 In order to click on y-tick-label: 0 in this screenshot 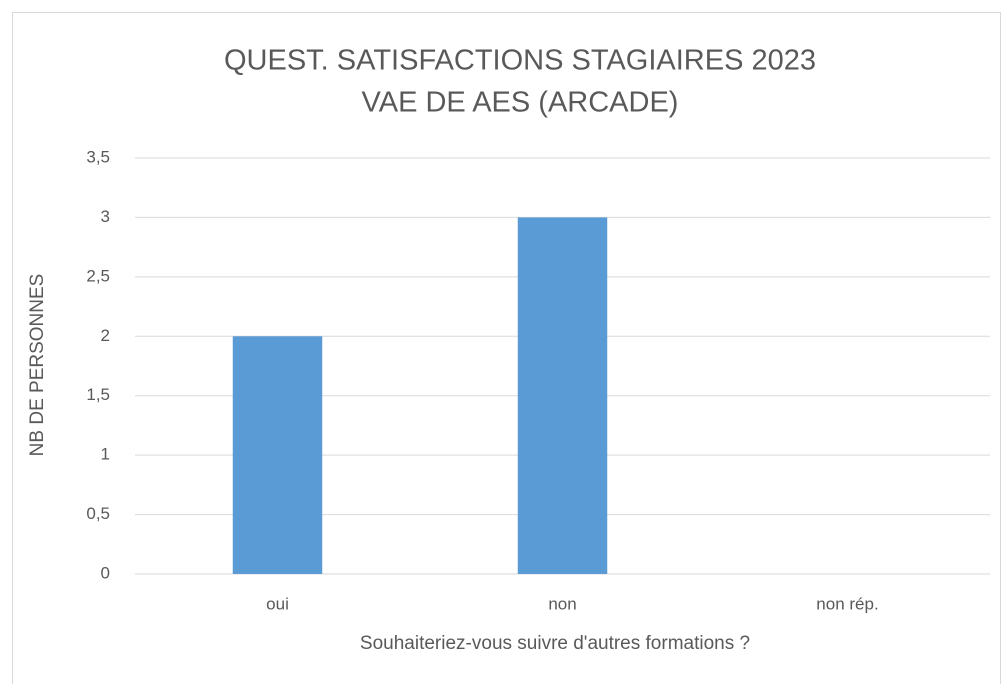, I will do `click(105, 572)`.